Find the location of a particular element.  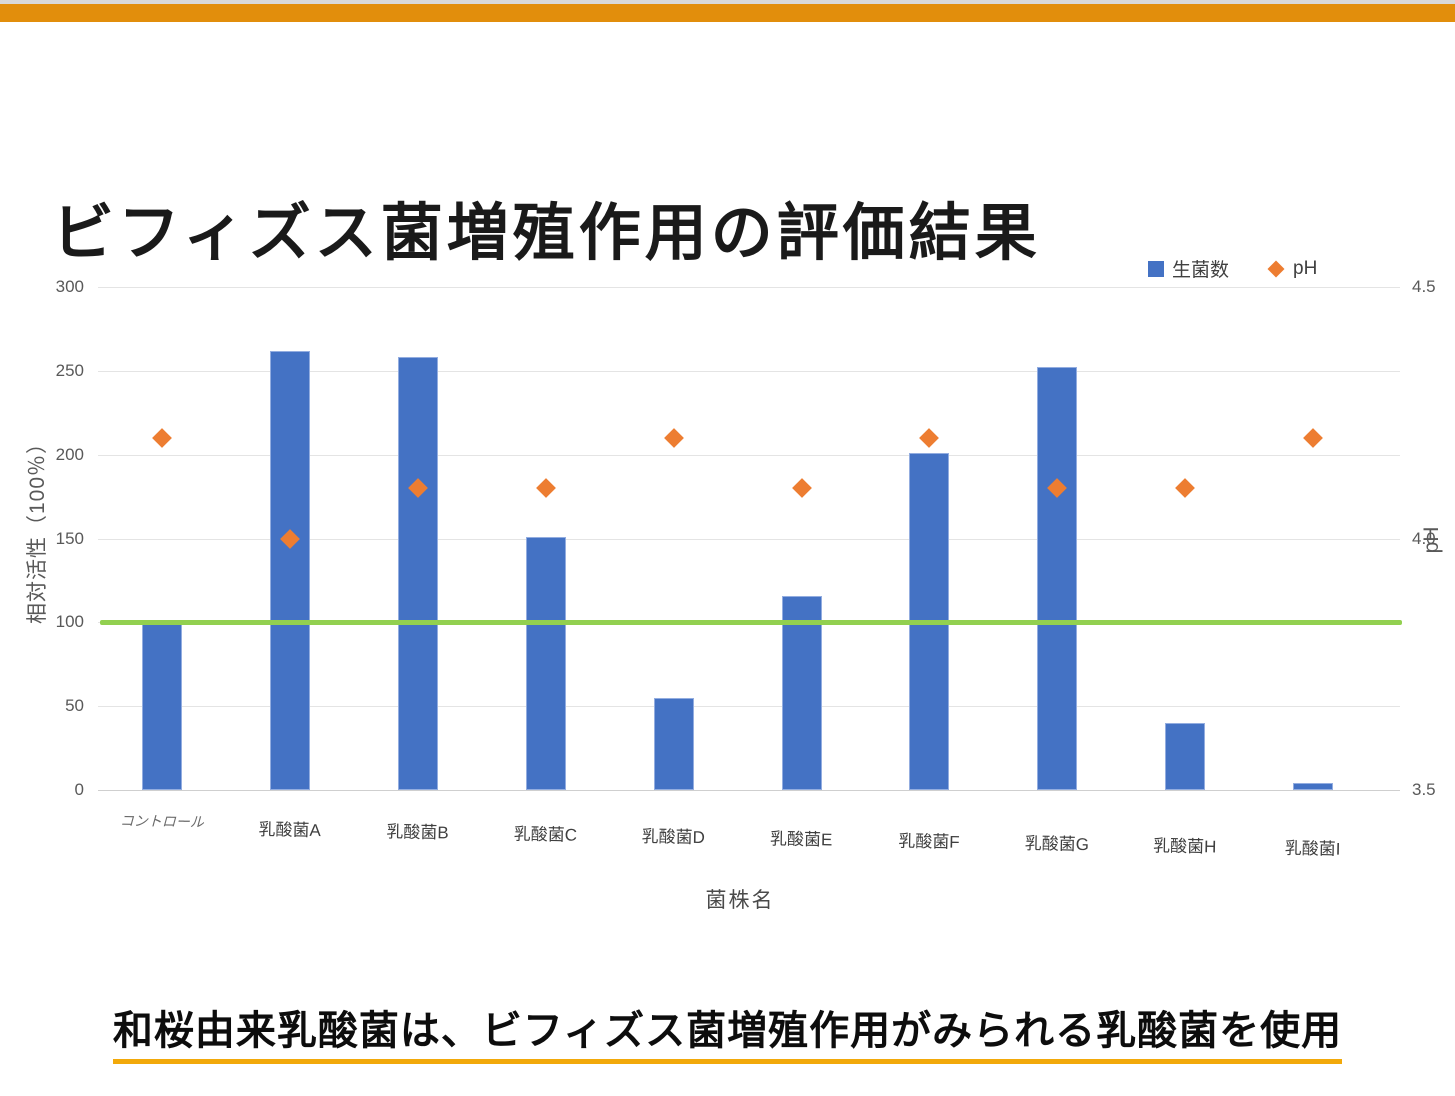

ph-marker-乳酸菌H is located at coordinates (1185, 488).